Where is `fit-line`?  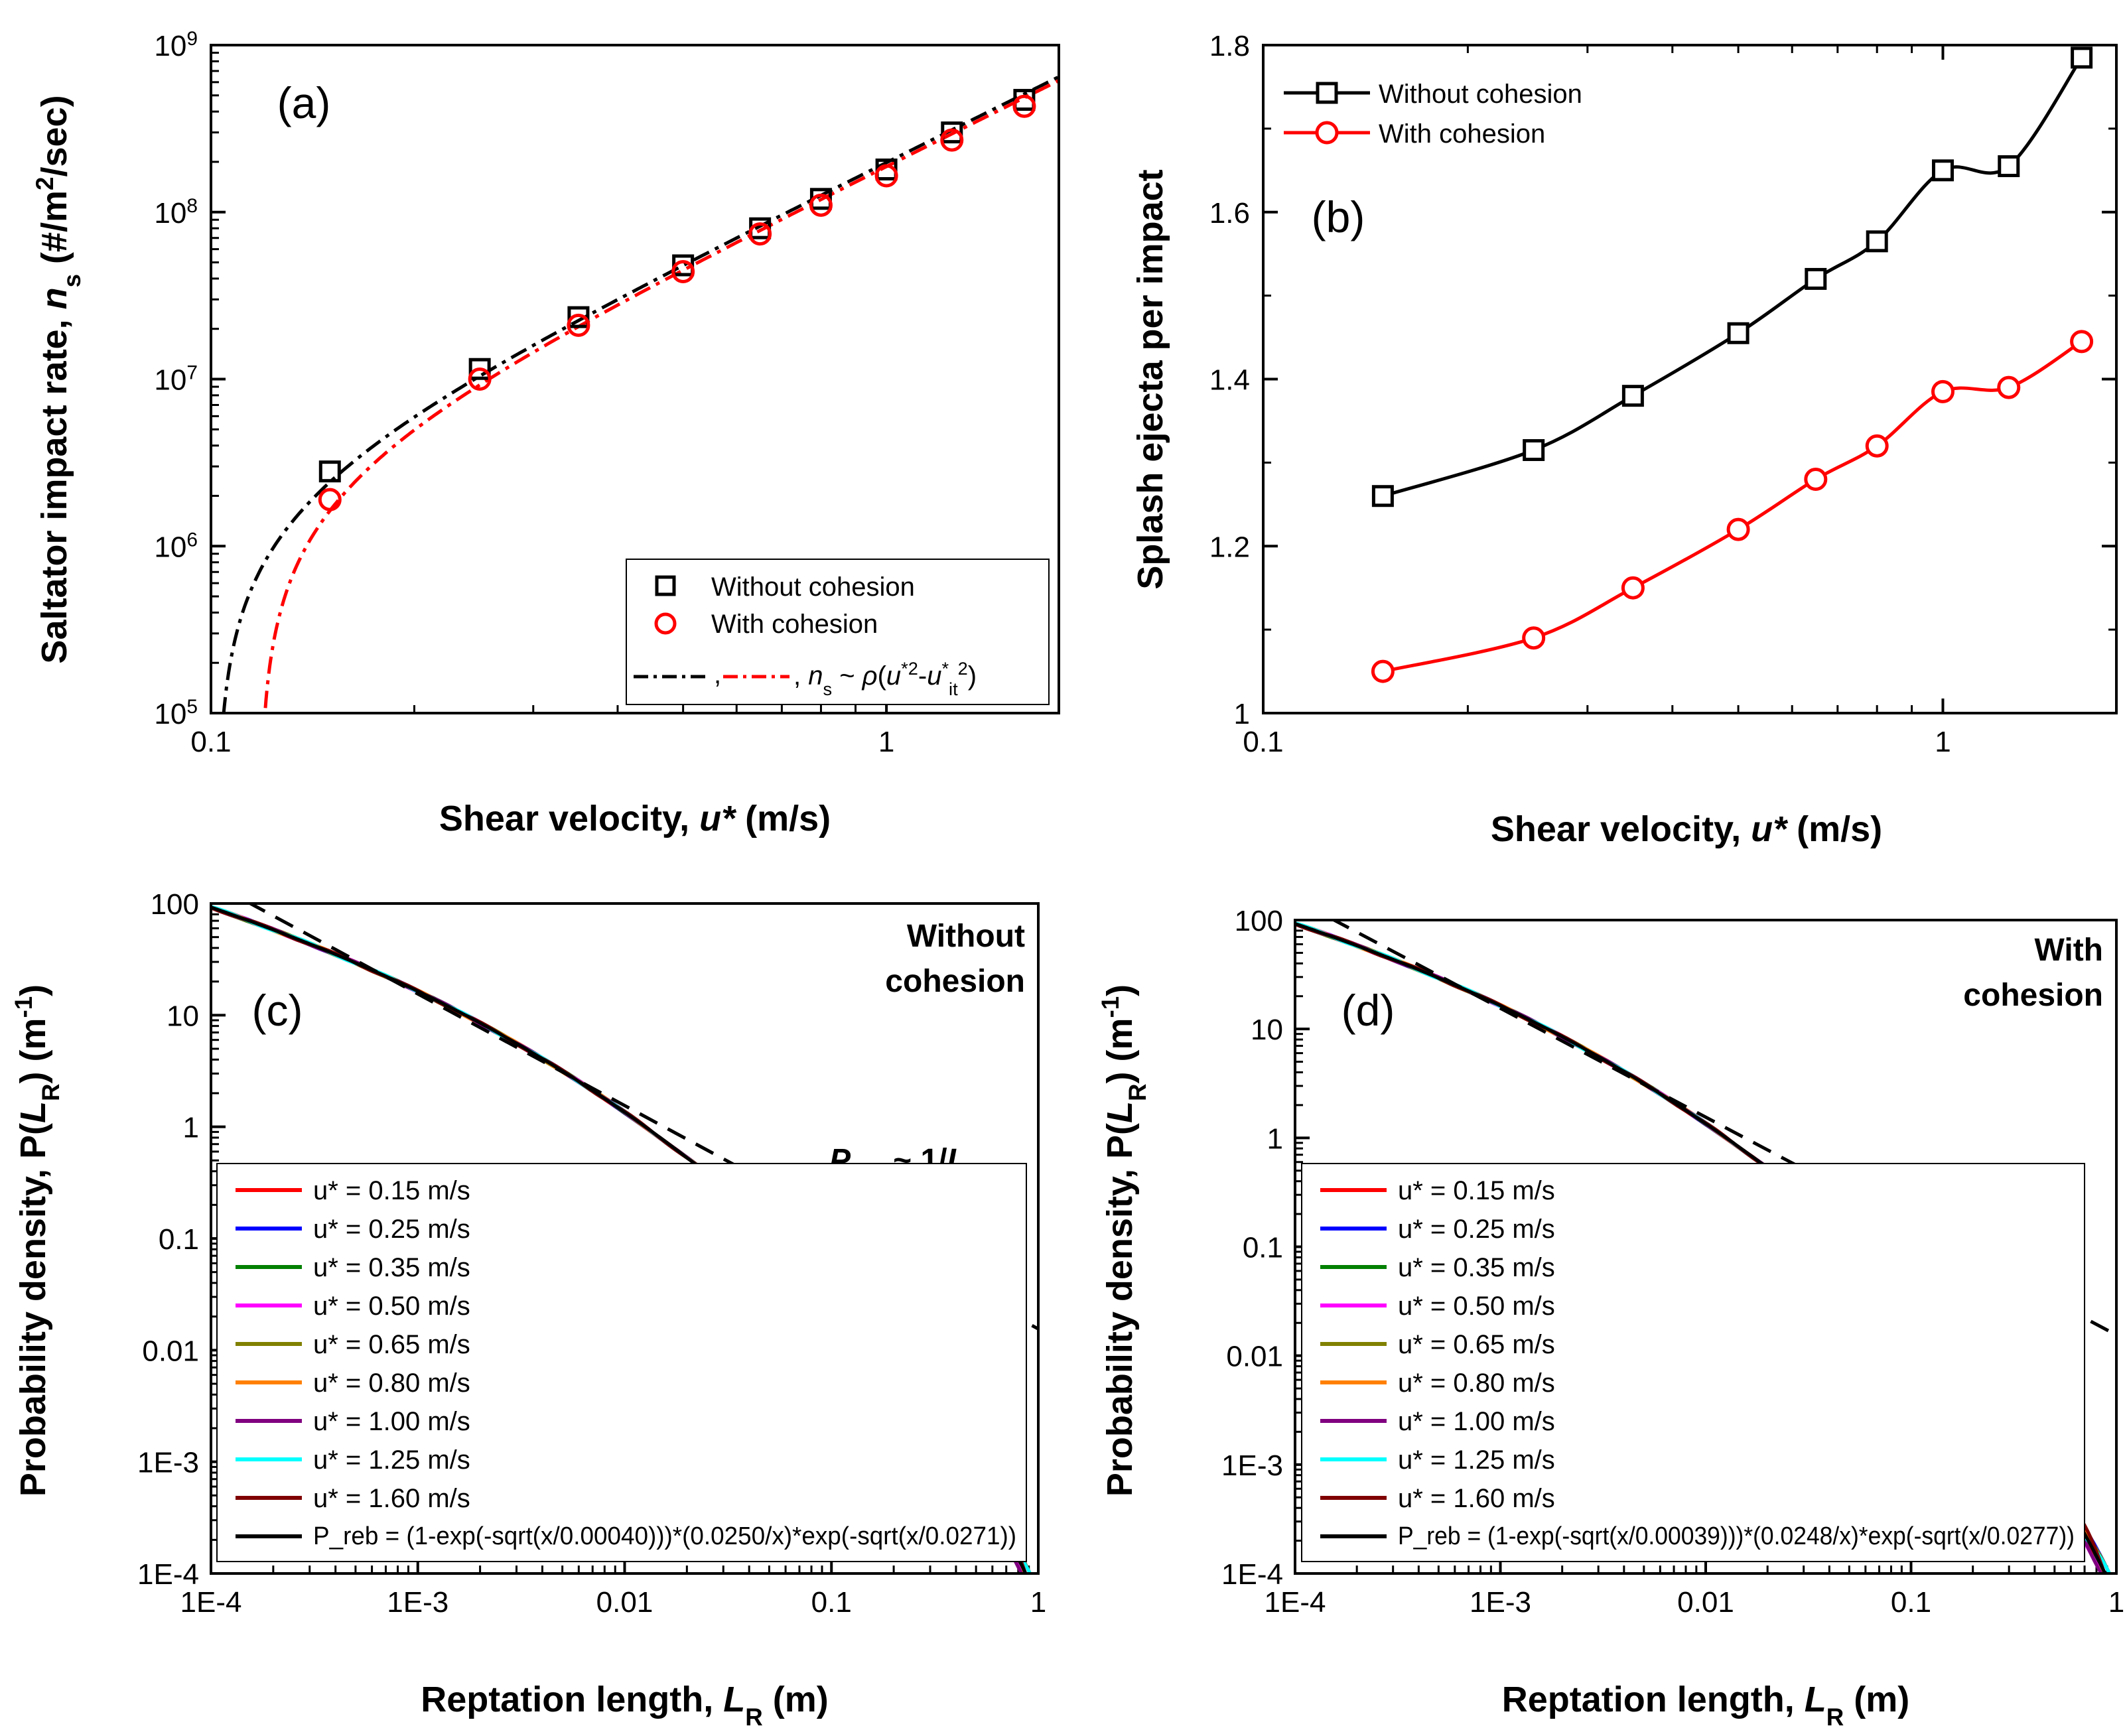
fit-line is located at coordinates (641, 395).